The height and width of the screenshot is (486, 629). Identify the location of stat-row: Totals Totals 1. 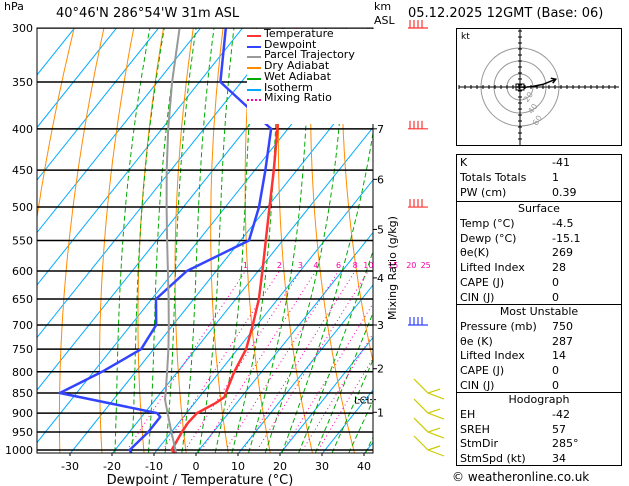
(539, 178).